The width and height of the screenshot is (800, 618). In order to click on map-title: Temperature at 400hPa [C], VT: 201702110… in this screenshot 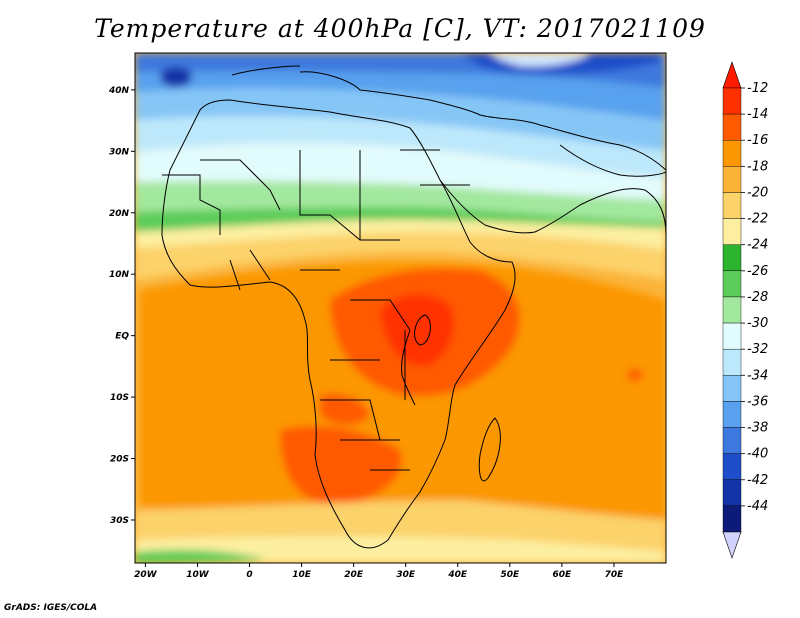, I will do `click(400, 28)`.